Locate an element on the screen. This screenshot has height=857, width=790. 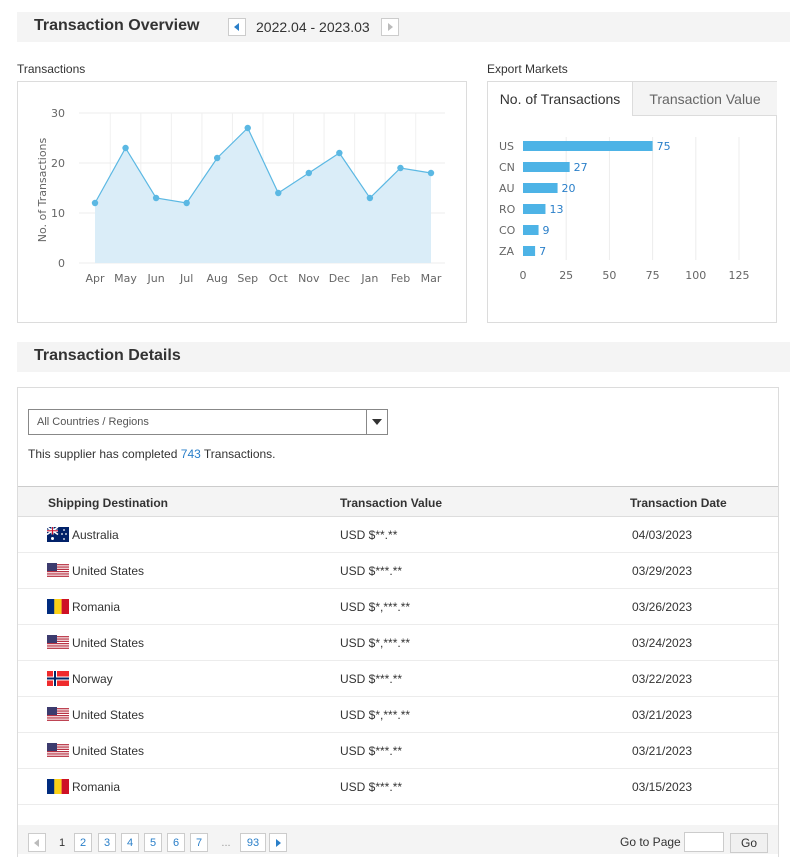
page-button: 7 is located at coordinates (199, 842).